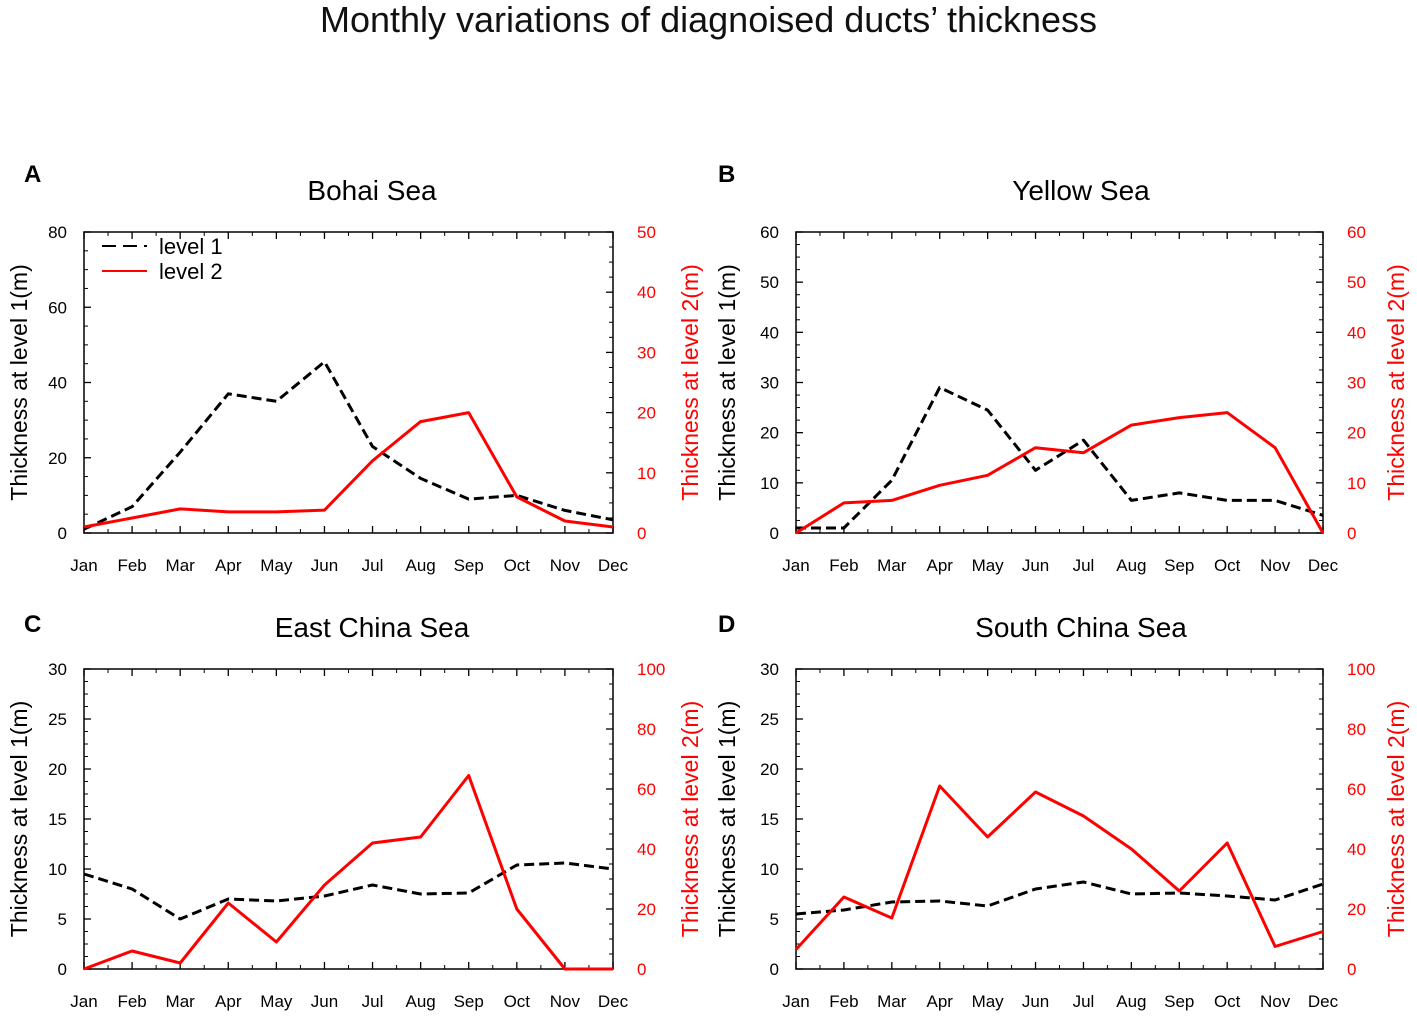 The image size is (1417, 1016). Describe the element at coordinates (769, 282) in the screenshot. I see `y-left-tick-label: 50` at that location.